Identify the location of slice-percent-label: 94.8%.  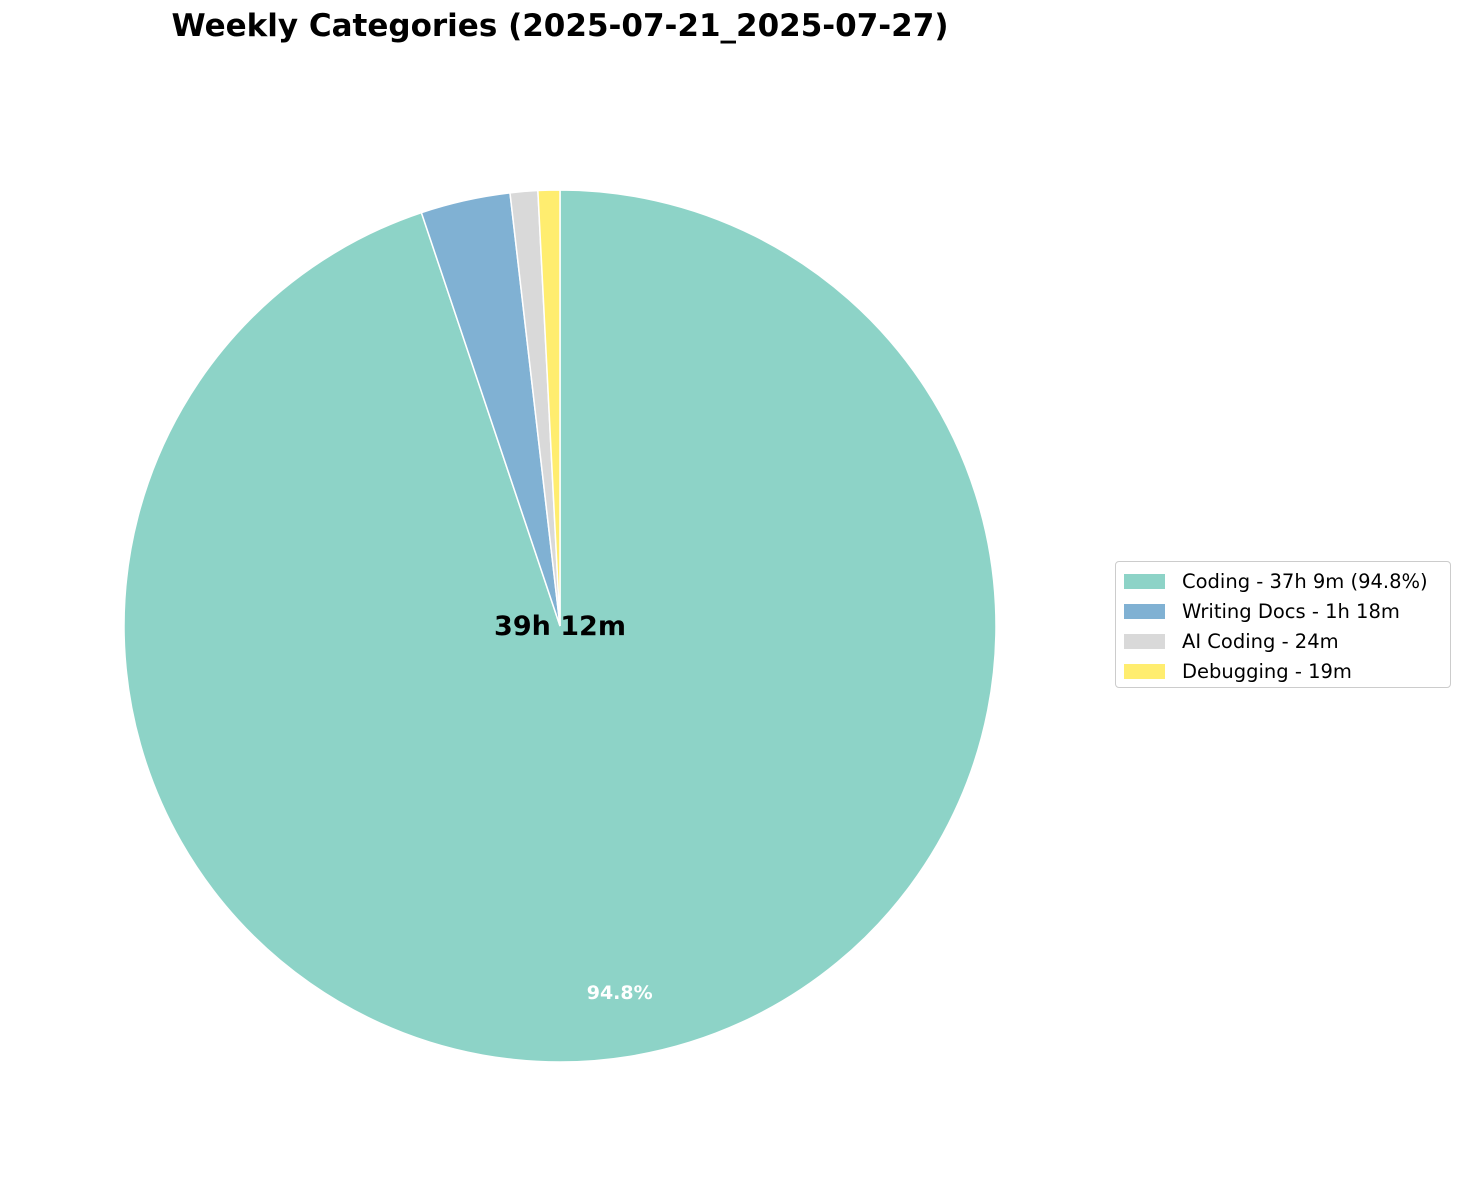
(620, 993).